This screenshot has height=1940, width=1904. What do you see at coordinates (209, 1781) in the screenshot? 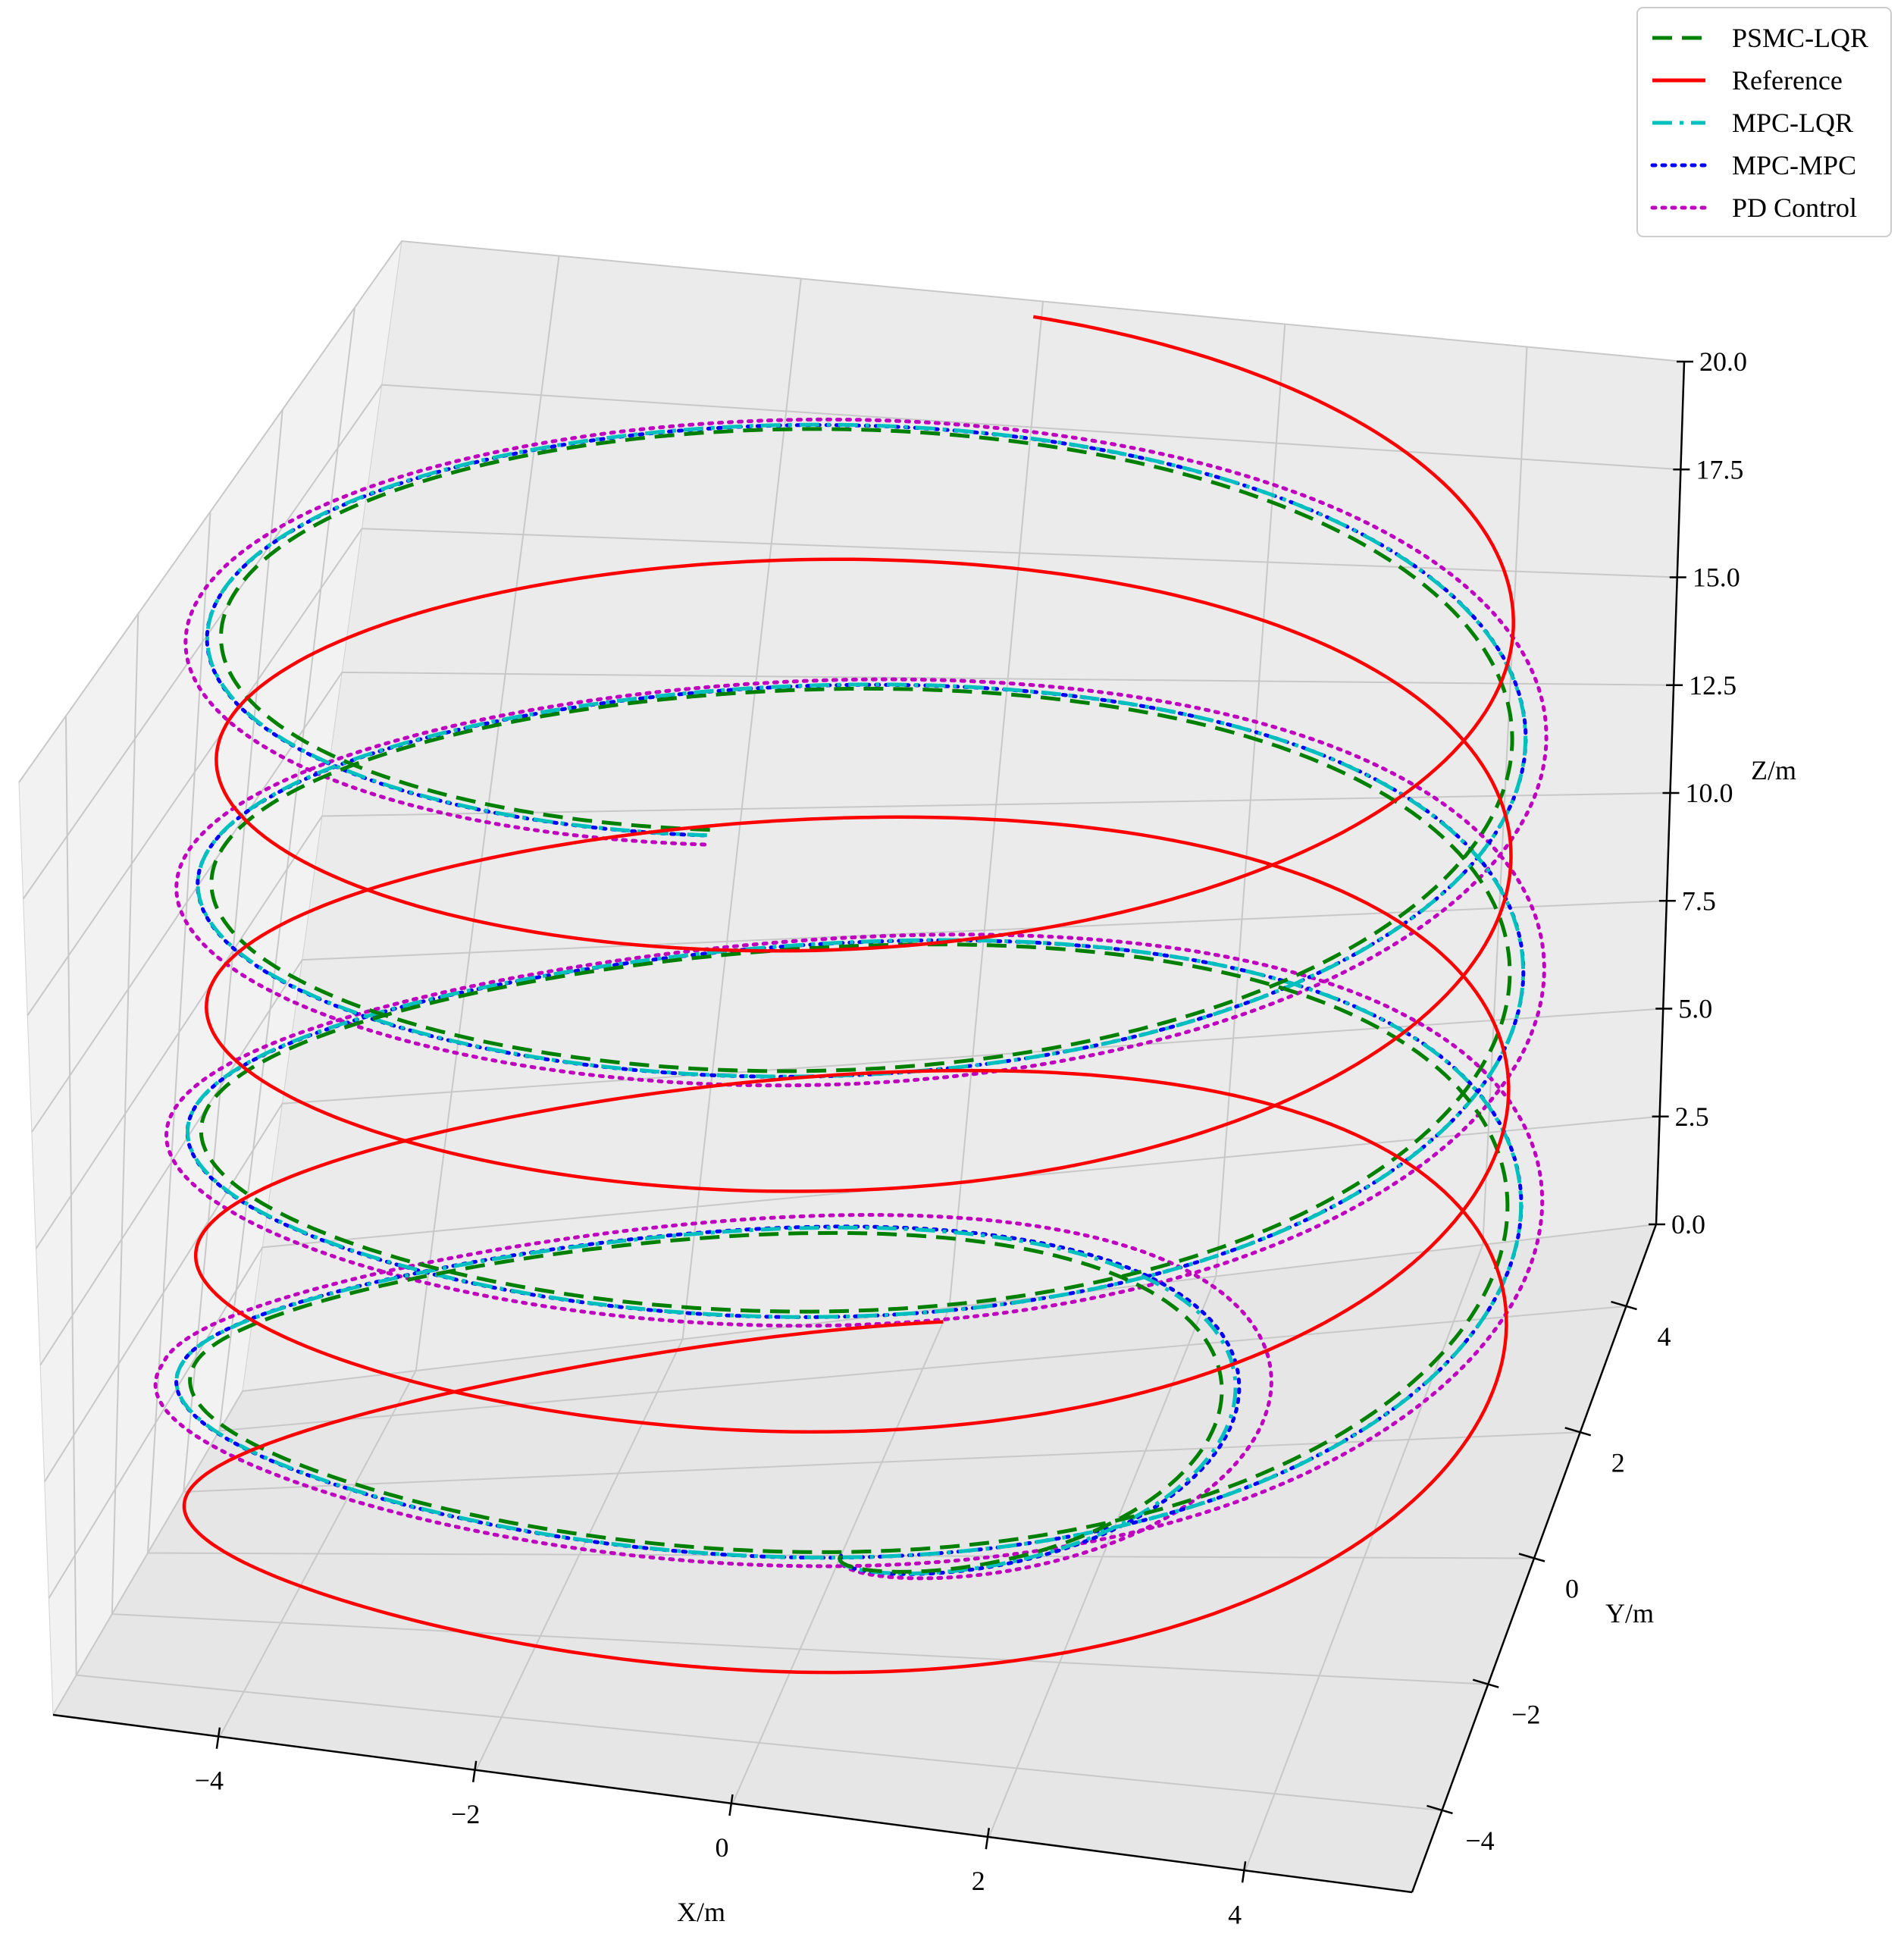
I see `x-tick-label: −4` at bounding box center [209, 1781].